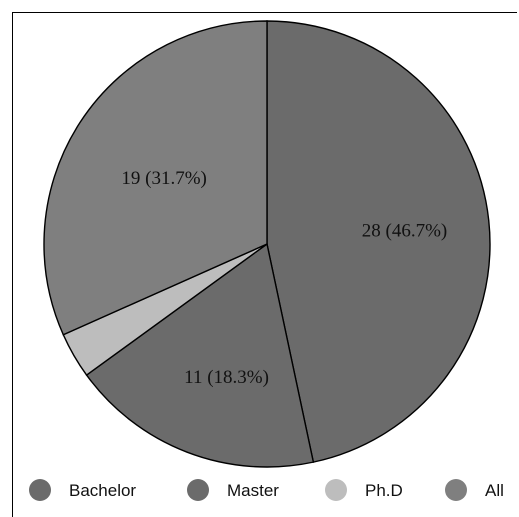 The width and height of the screenshot is (519, 517). What do you see at coordinates (253, 490) in the screenshot?
I see `legend-label-master: Master` at bounding box center [253, 490].